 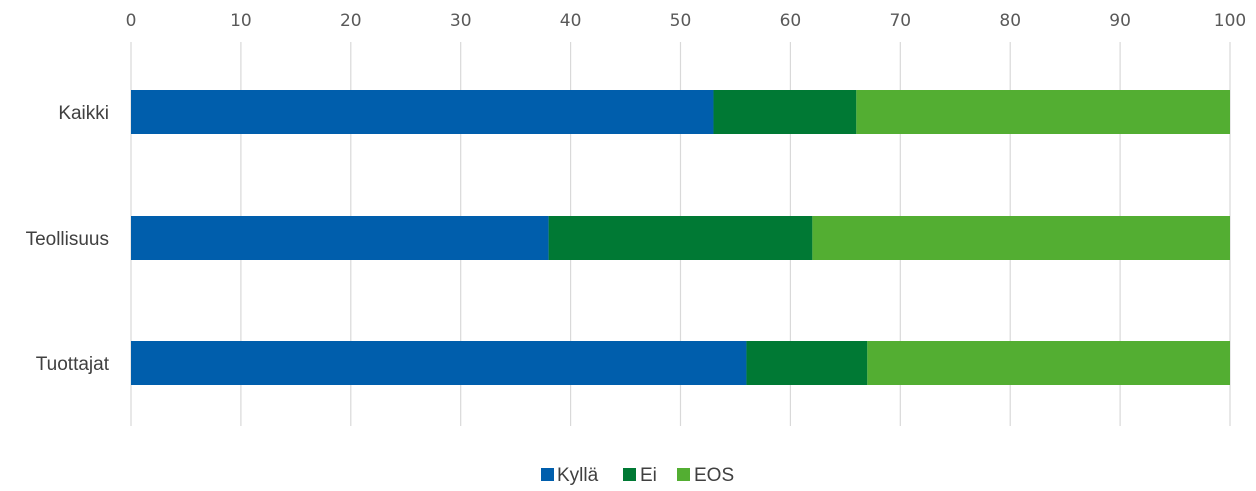 I want to click on x-axis-ticks: 0 10 20 30 40 50 60 70 80 90 100, so click(x=686, y=21).